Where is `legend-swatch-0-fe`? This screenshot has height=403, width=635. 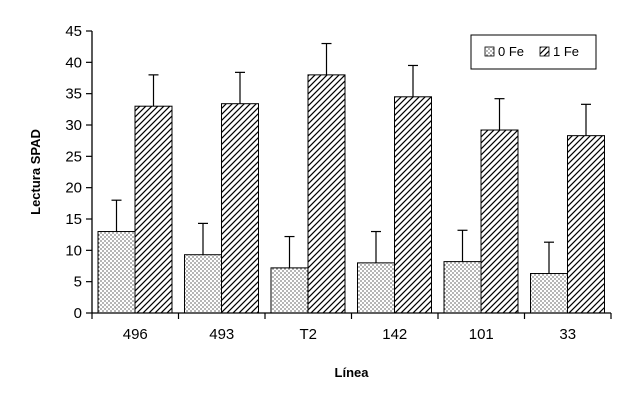 legend-swatch-0-fe is located at coordinates (489, 51).